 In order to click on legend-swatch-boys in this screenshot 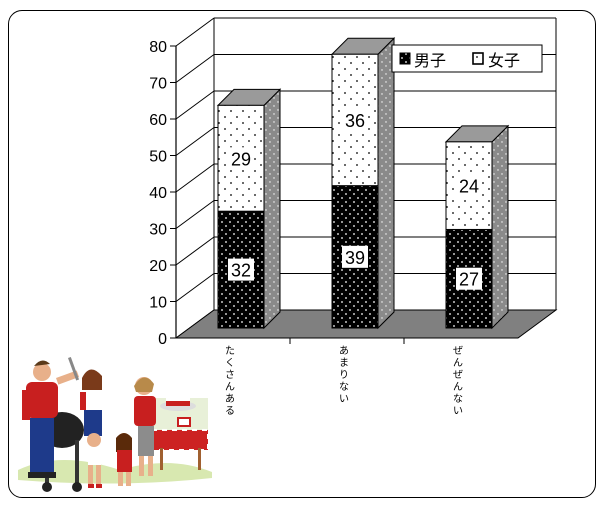, I will do `click(405, 58)`.